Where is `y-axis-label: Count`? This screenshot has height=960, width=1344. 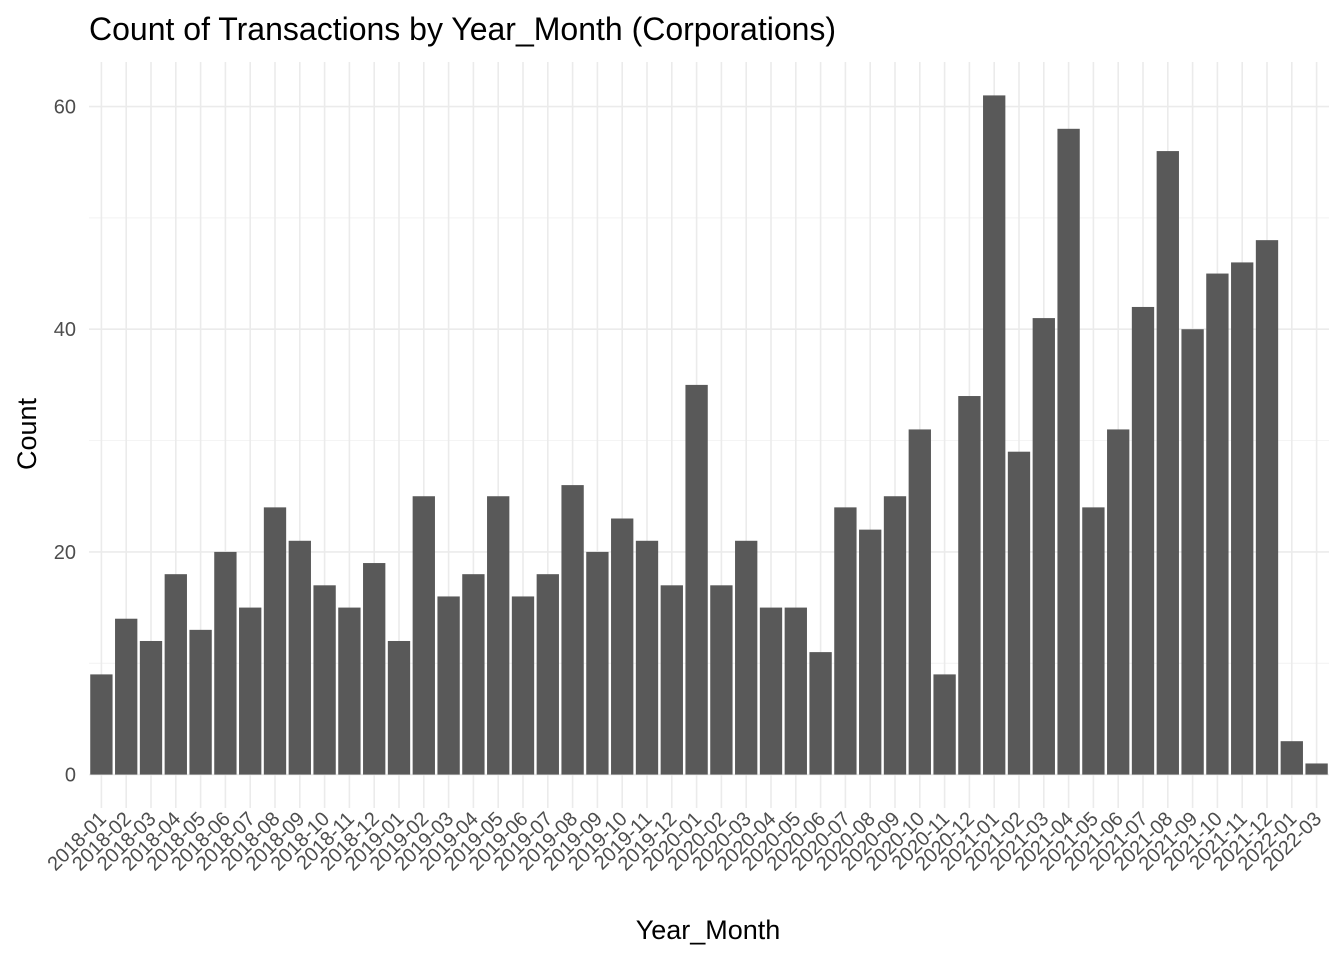
y-axis-label: Count is located at coordinates (27, 433).